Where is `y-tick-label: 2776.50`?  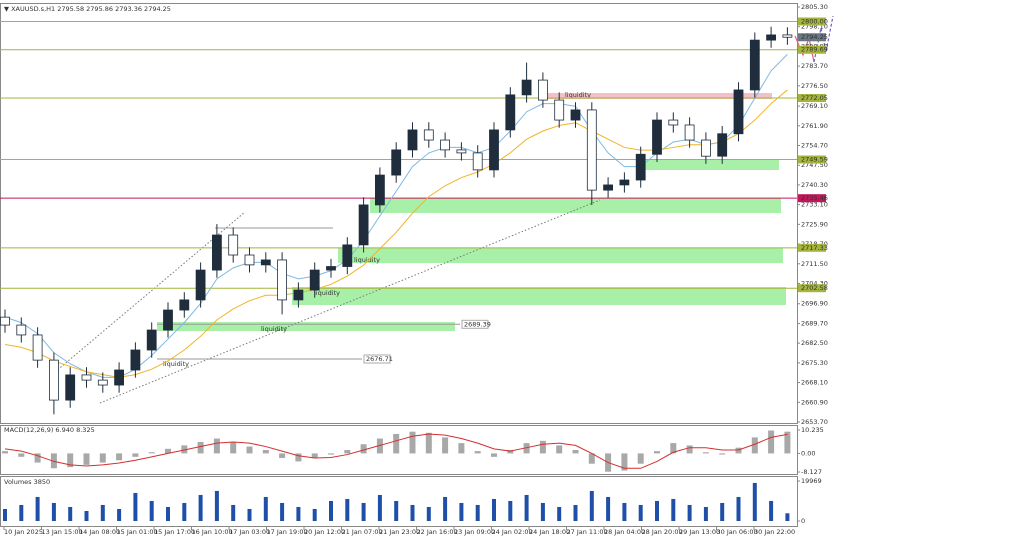 y-tick-label: 2776.50 is located at coordinates (814, 86).